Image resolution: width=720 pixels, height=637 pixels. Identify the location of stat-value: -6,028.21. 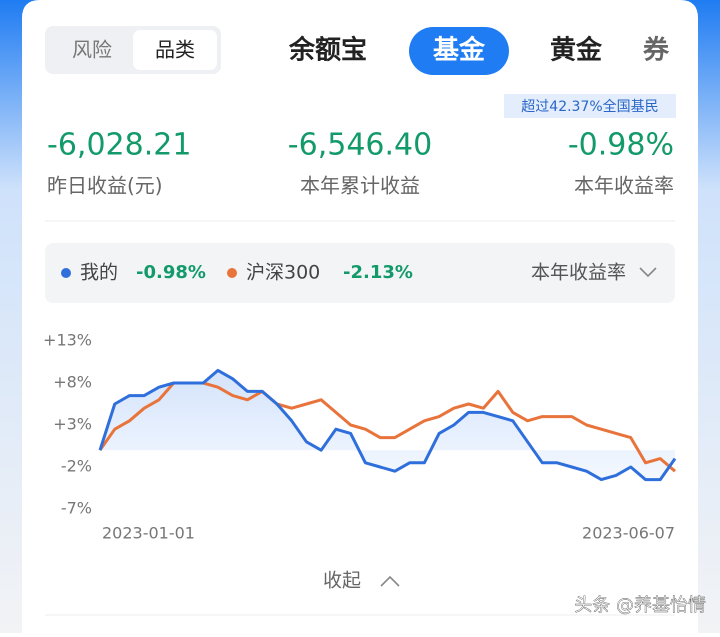
(119, 145).